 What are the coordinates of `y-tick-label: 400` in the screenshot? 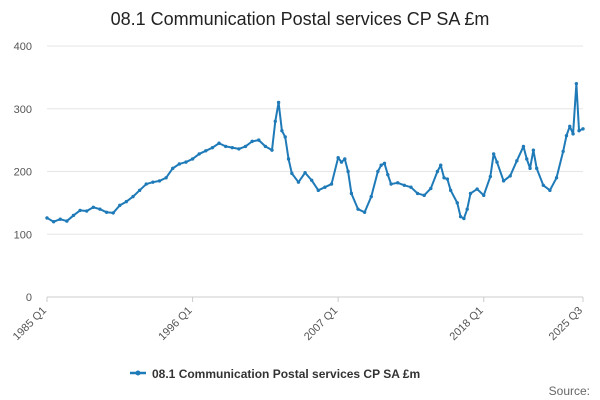 It's located at (23, 47).